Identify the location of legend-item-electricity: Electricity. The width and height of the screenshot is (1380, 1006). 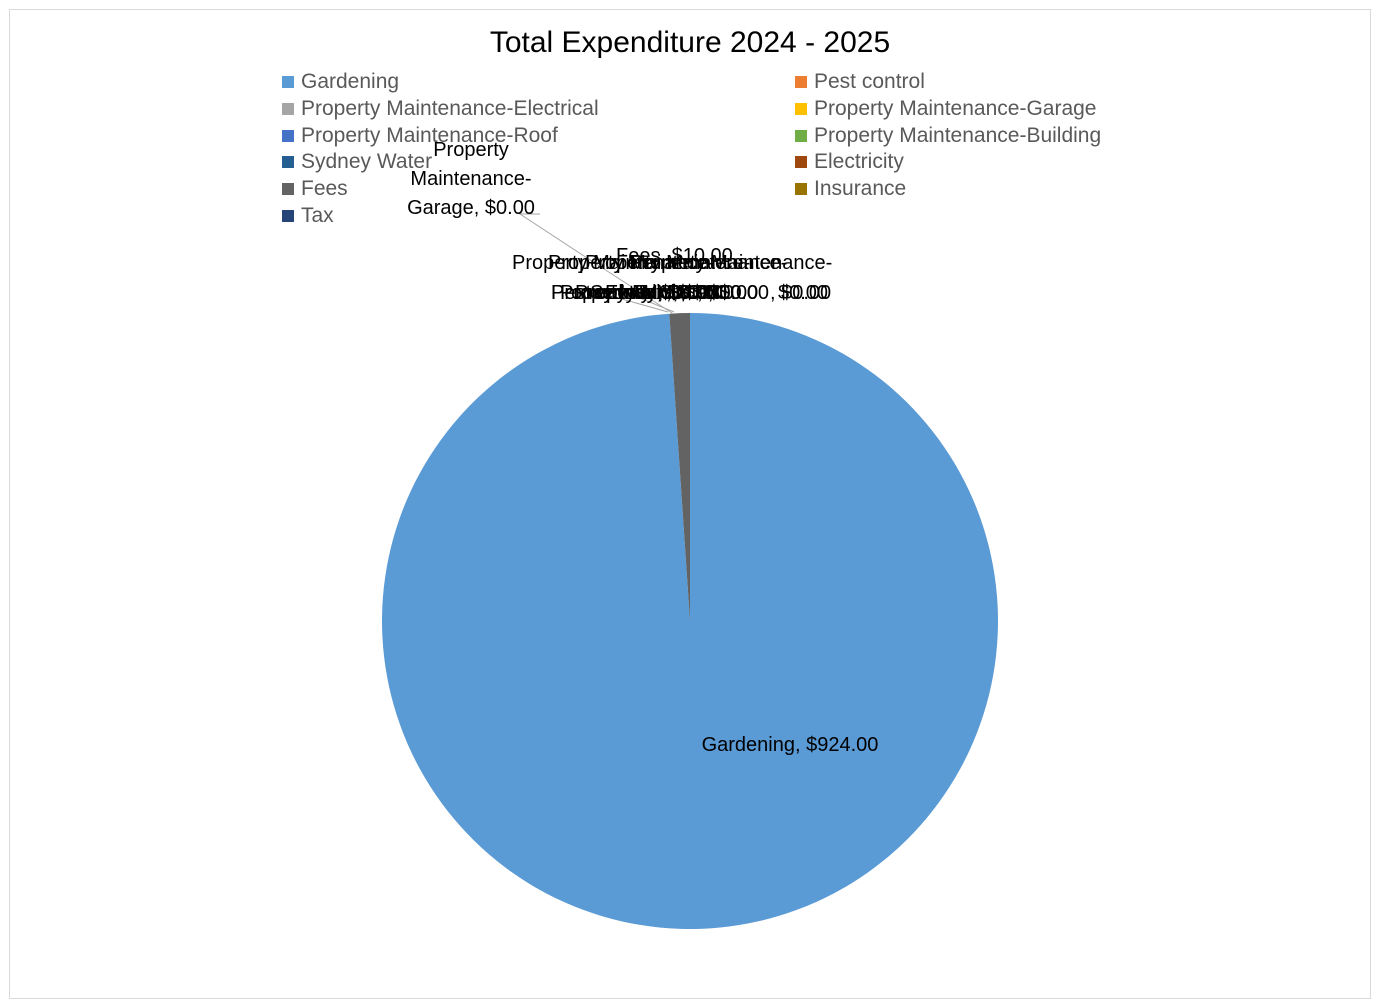
(849, 162).